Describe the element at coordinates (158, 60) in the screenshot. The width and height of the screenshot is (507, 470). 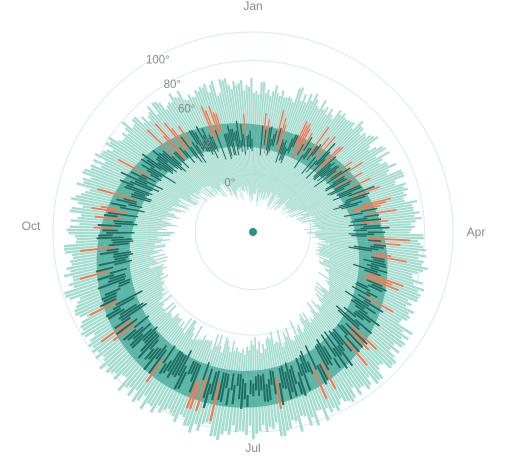
I see `temperature-tick-label: 100°` at that location.